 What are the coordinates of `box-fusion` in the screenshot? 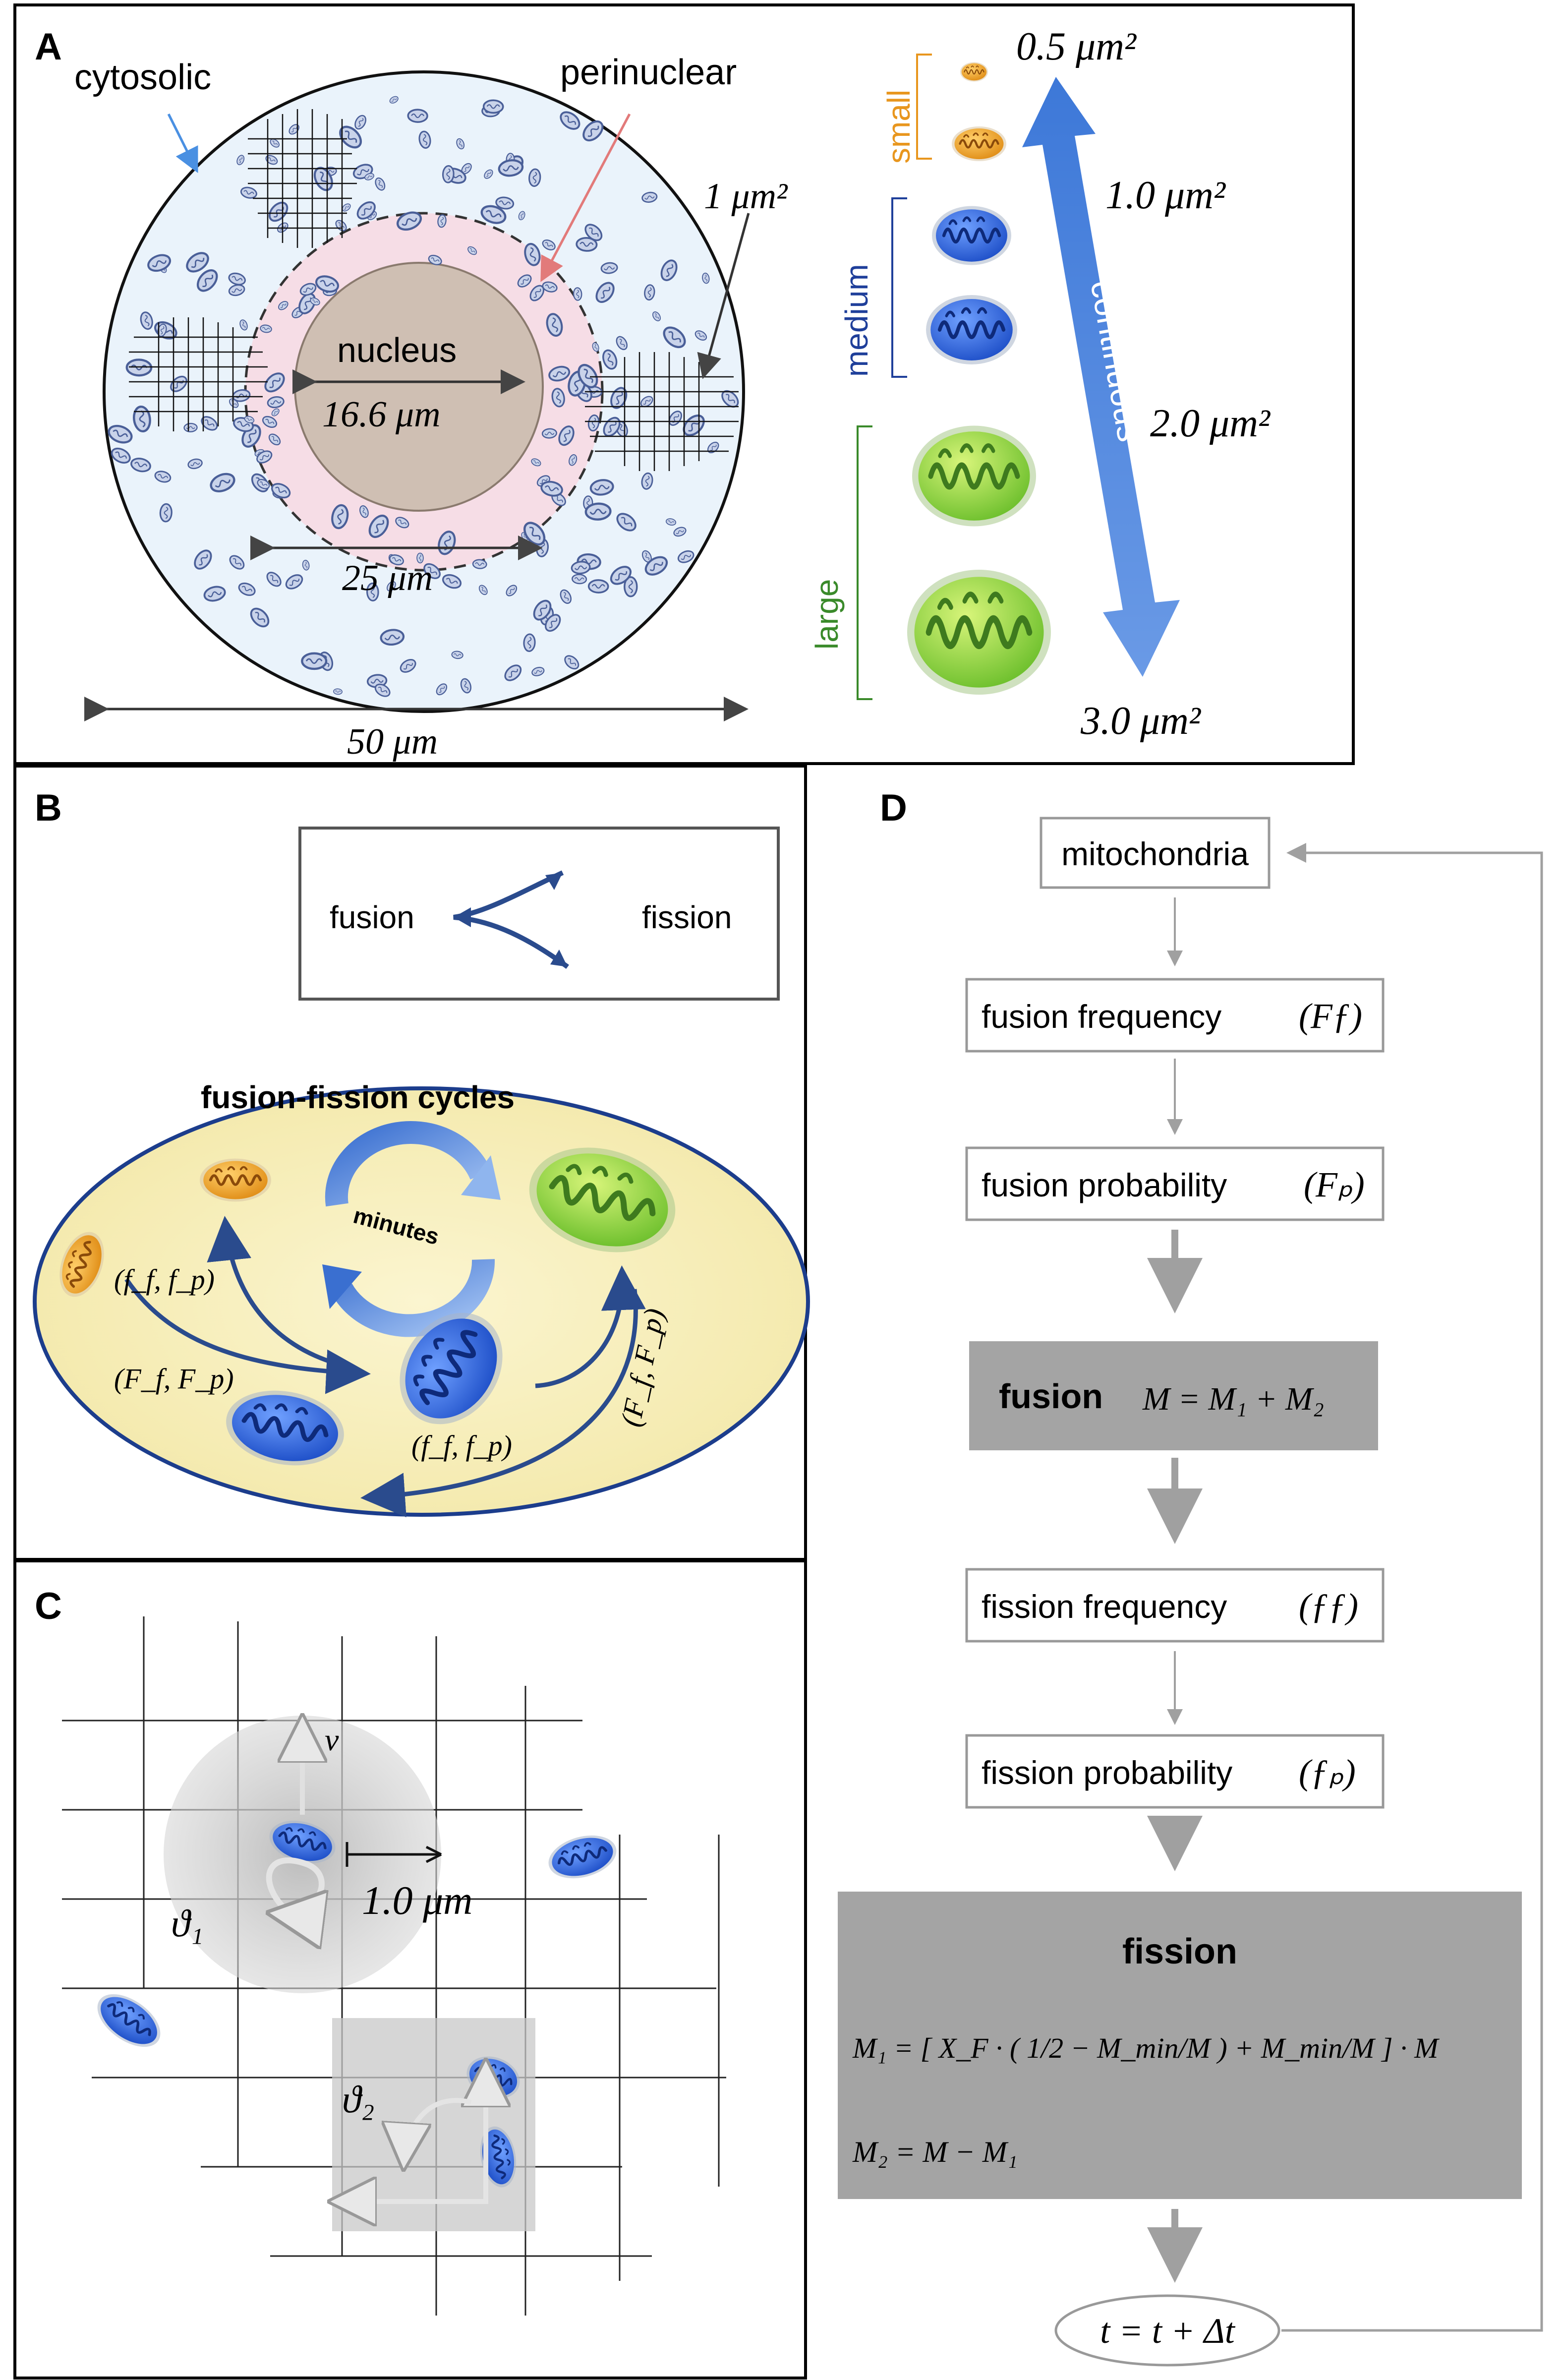 It's located at (1173, 1395).